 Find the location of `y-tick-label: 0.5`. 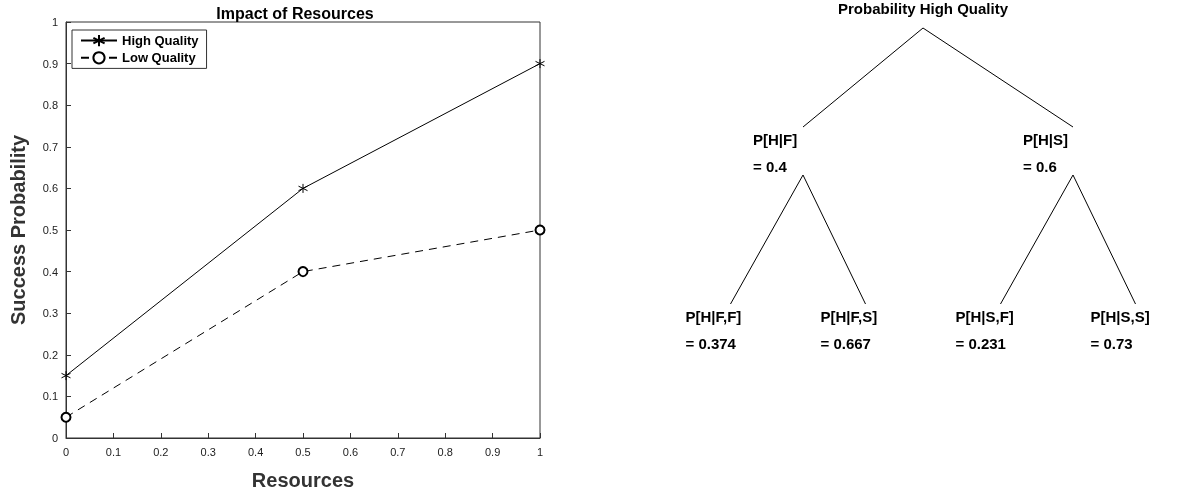

y-tick-label: 0.5 is located at coordinates (50, 230).